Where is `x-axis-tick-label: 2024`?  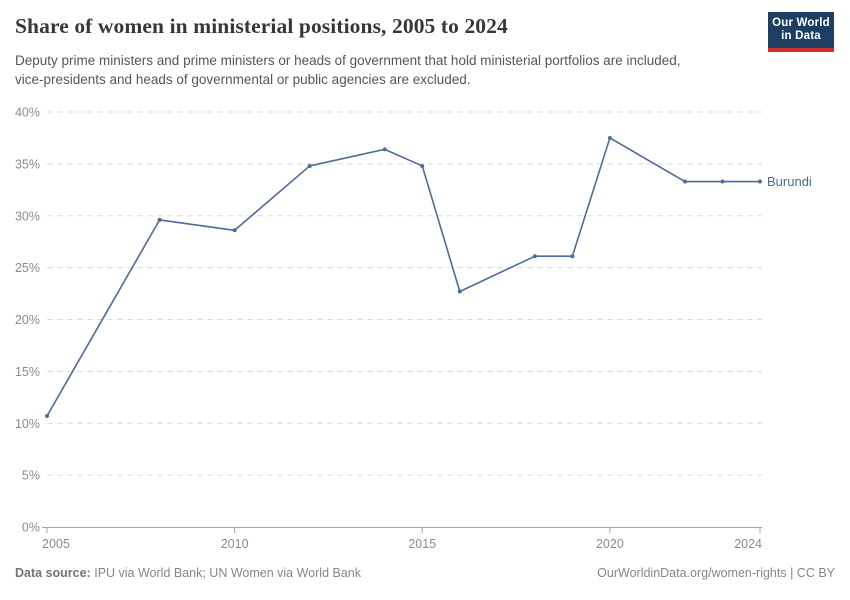 x-axis-tick-label: 2024 is located at coordinates (748, 544).